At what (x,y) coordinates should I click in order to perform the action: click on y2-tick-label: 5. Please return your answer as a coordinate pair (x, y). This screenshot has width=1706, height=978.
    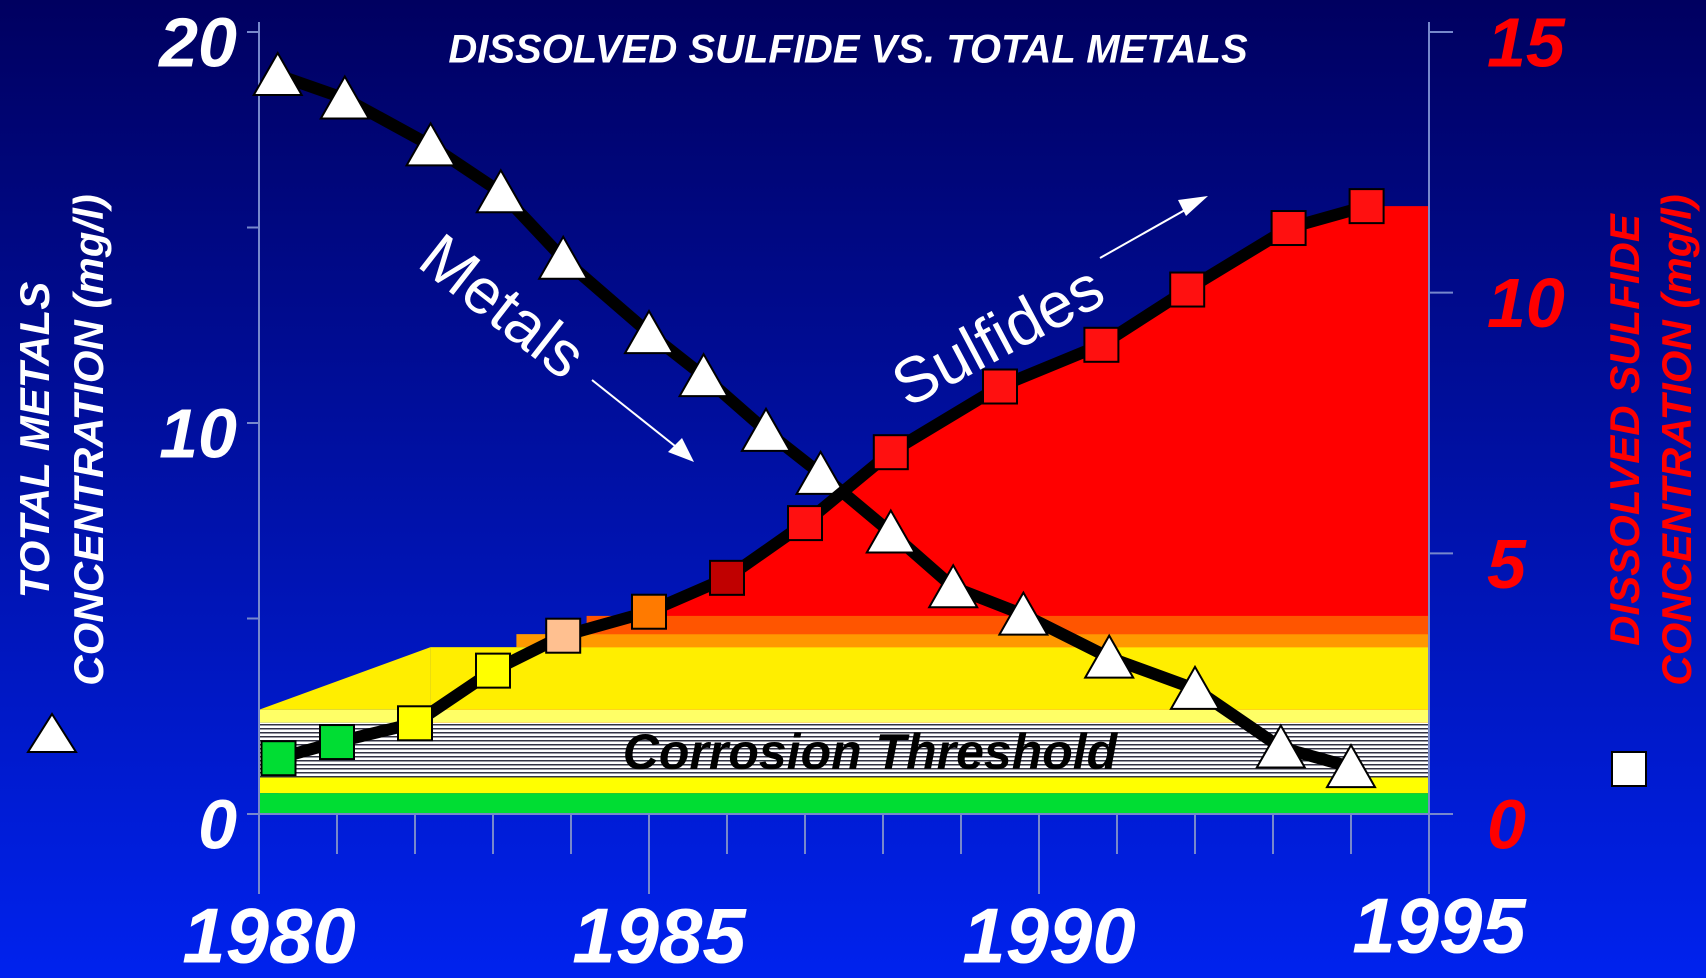
    Looking at the image, I should click on (1507, 564).